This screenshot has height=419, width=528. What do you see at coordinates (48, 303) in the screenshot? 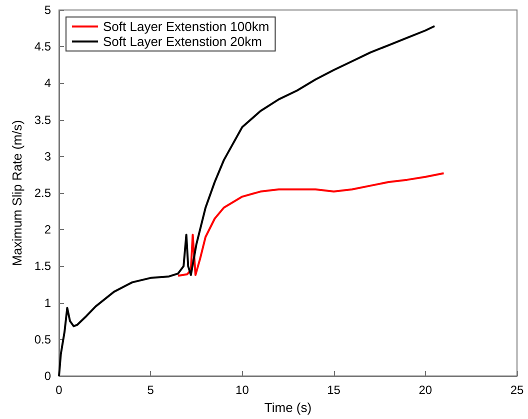
I see `y-tick-label: 1` at bounding box center [48, 303].